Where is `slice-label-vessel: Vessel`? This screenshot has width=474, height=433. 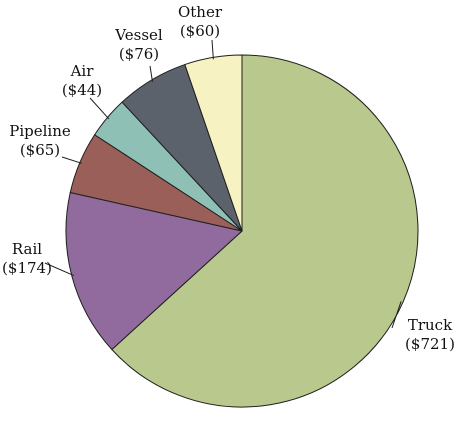 slice-label-vessel: Vessel is located at coordinates (138, 35).